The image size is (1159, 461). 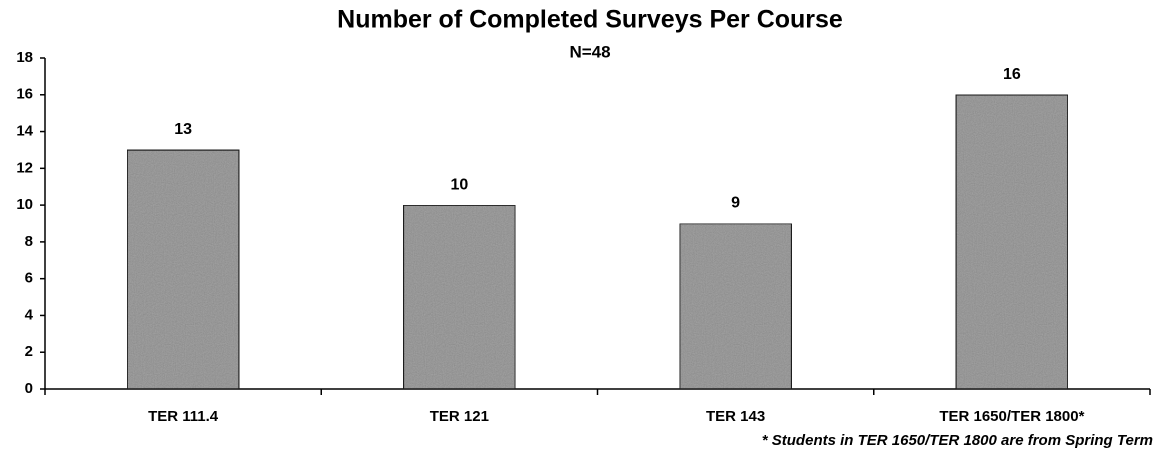 What do you see at coordinates (29, 241) in the screenshot?
I see `y-tick-label: 8` at bounding box center [29, 241].